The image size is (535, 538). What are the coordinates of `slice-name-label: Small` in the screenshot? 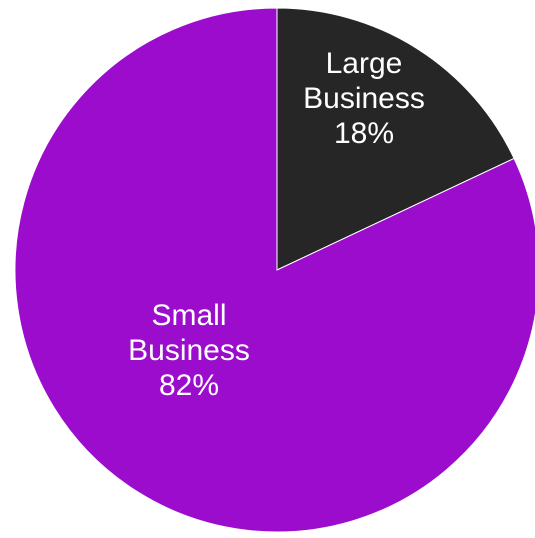 It's located at (188, 315).